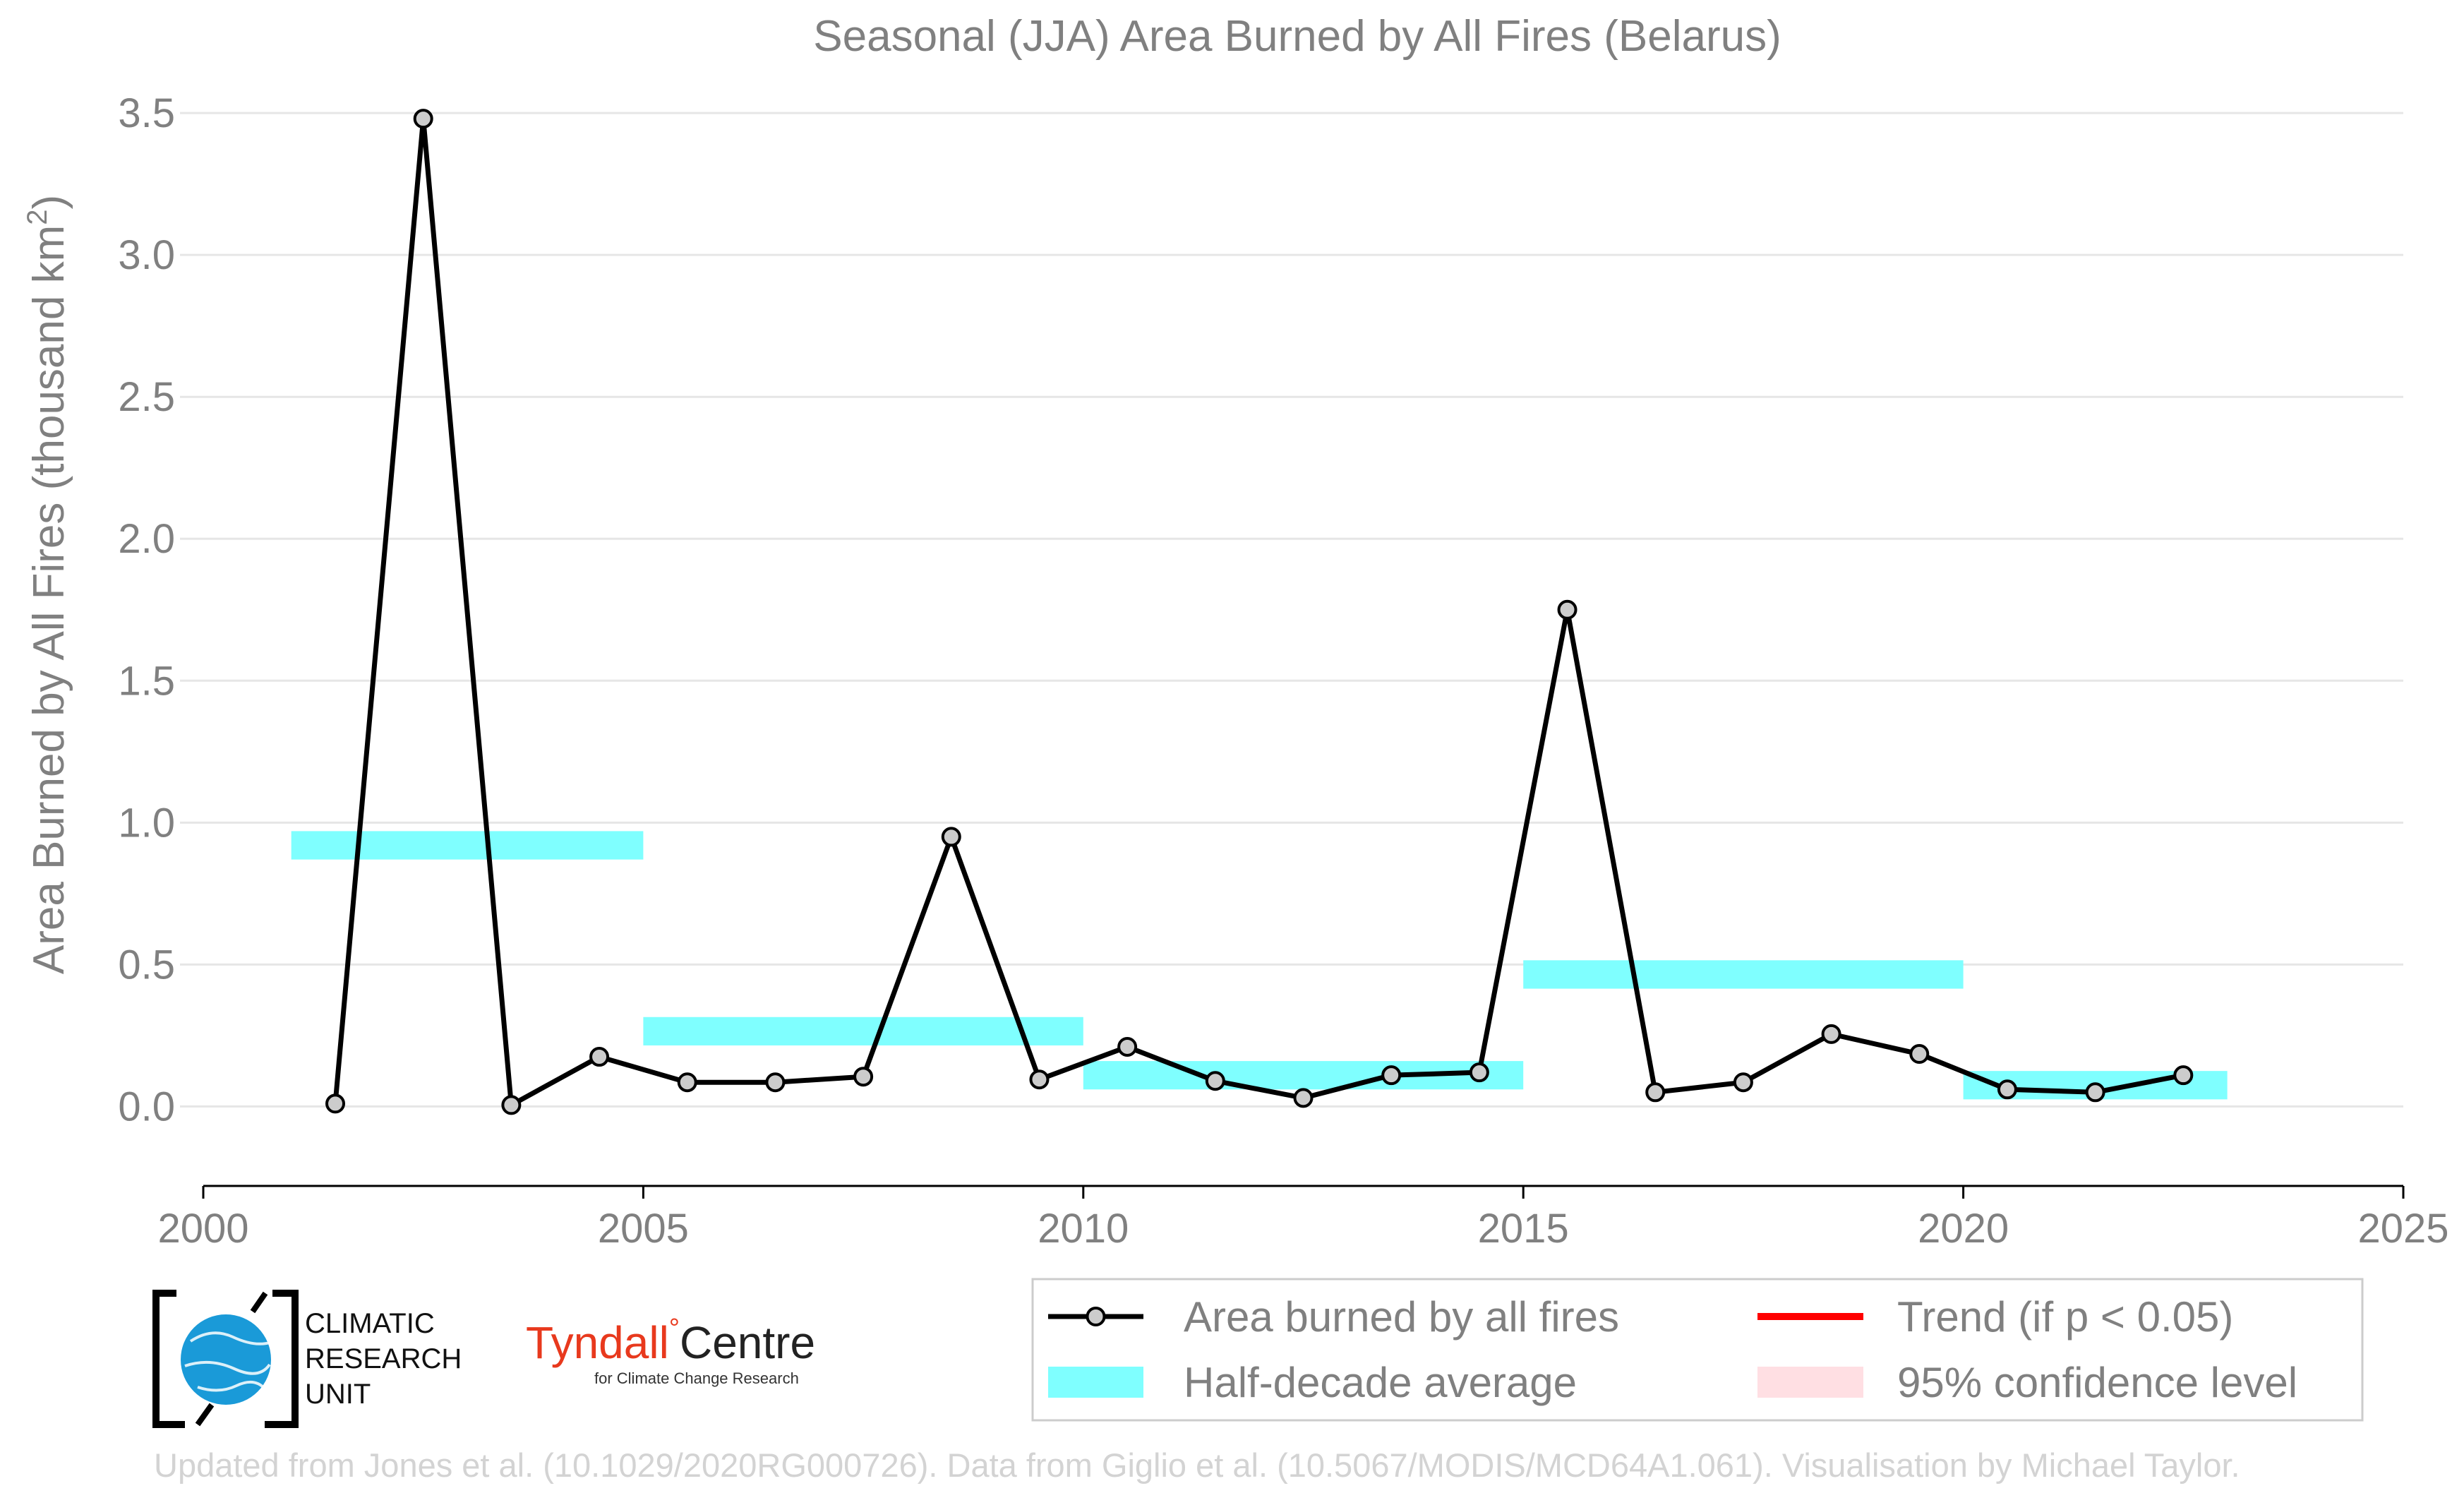 Image resolution: width=2464 pixels, height=1505 pixels. I want to click on y-tick-label-4: 2.0, so click(146, 539).